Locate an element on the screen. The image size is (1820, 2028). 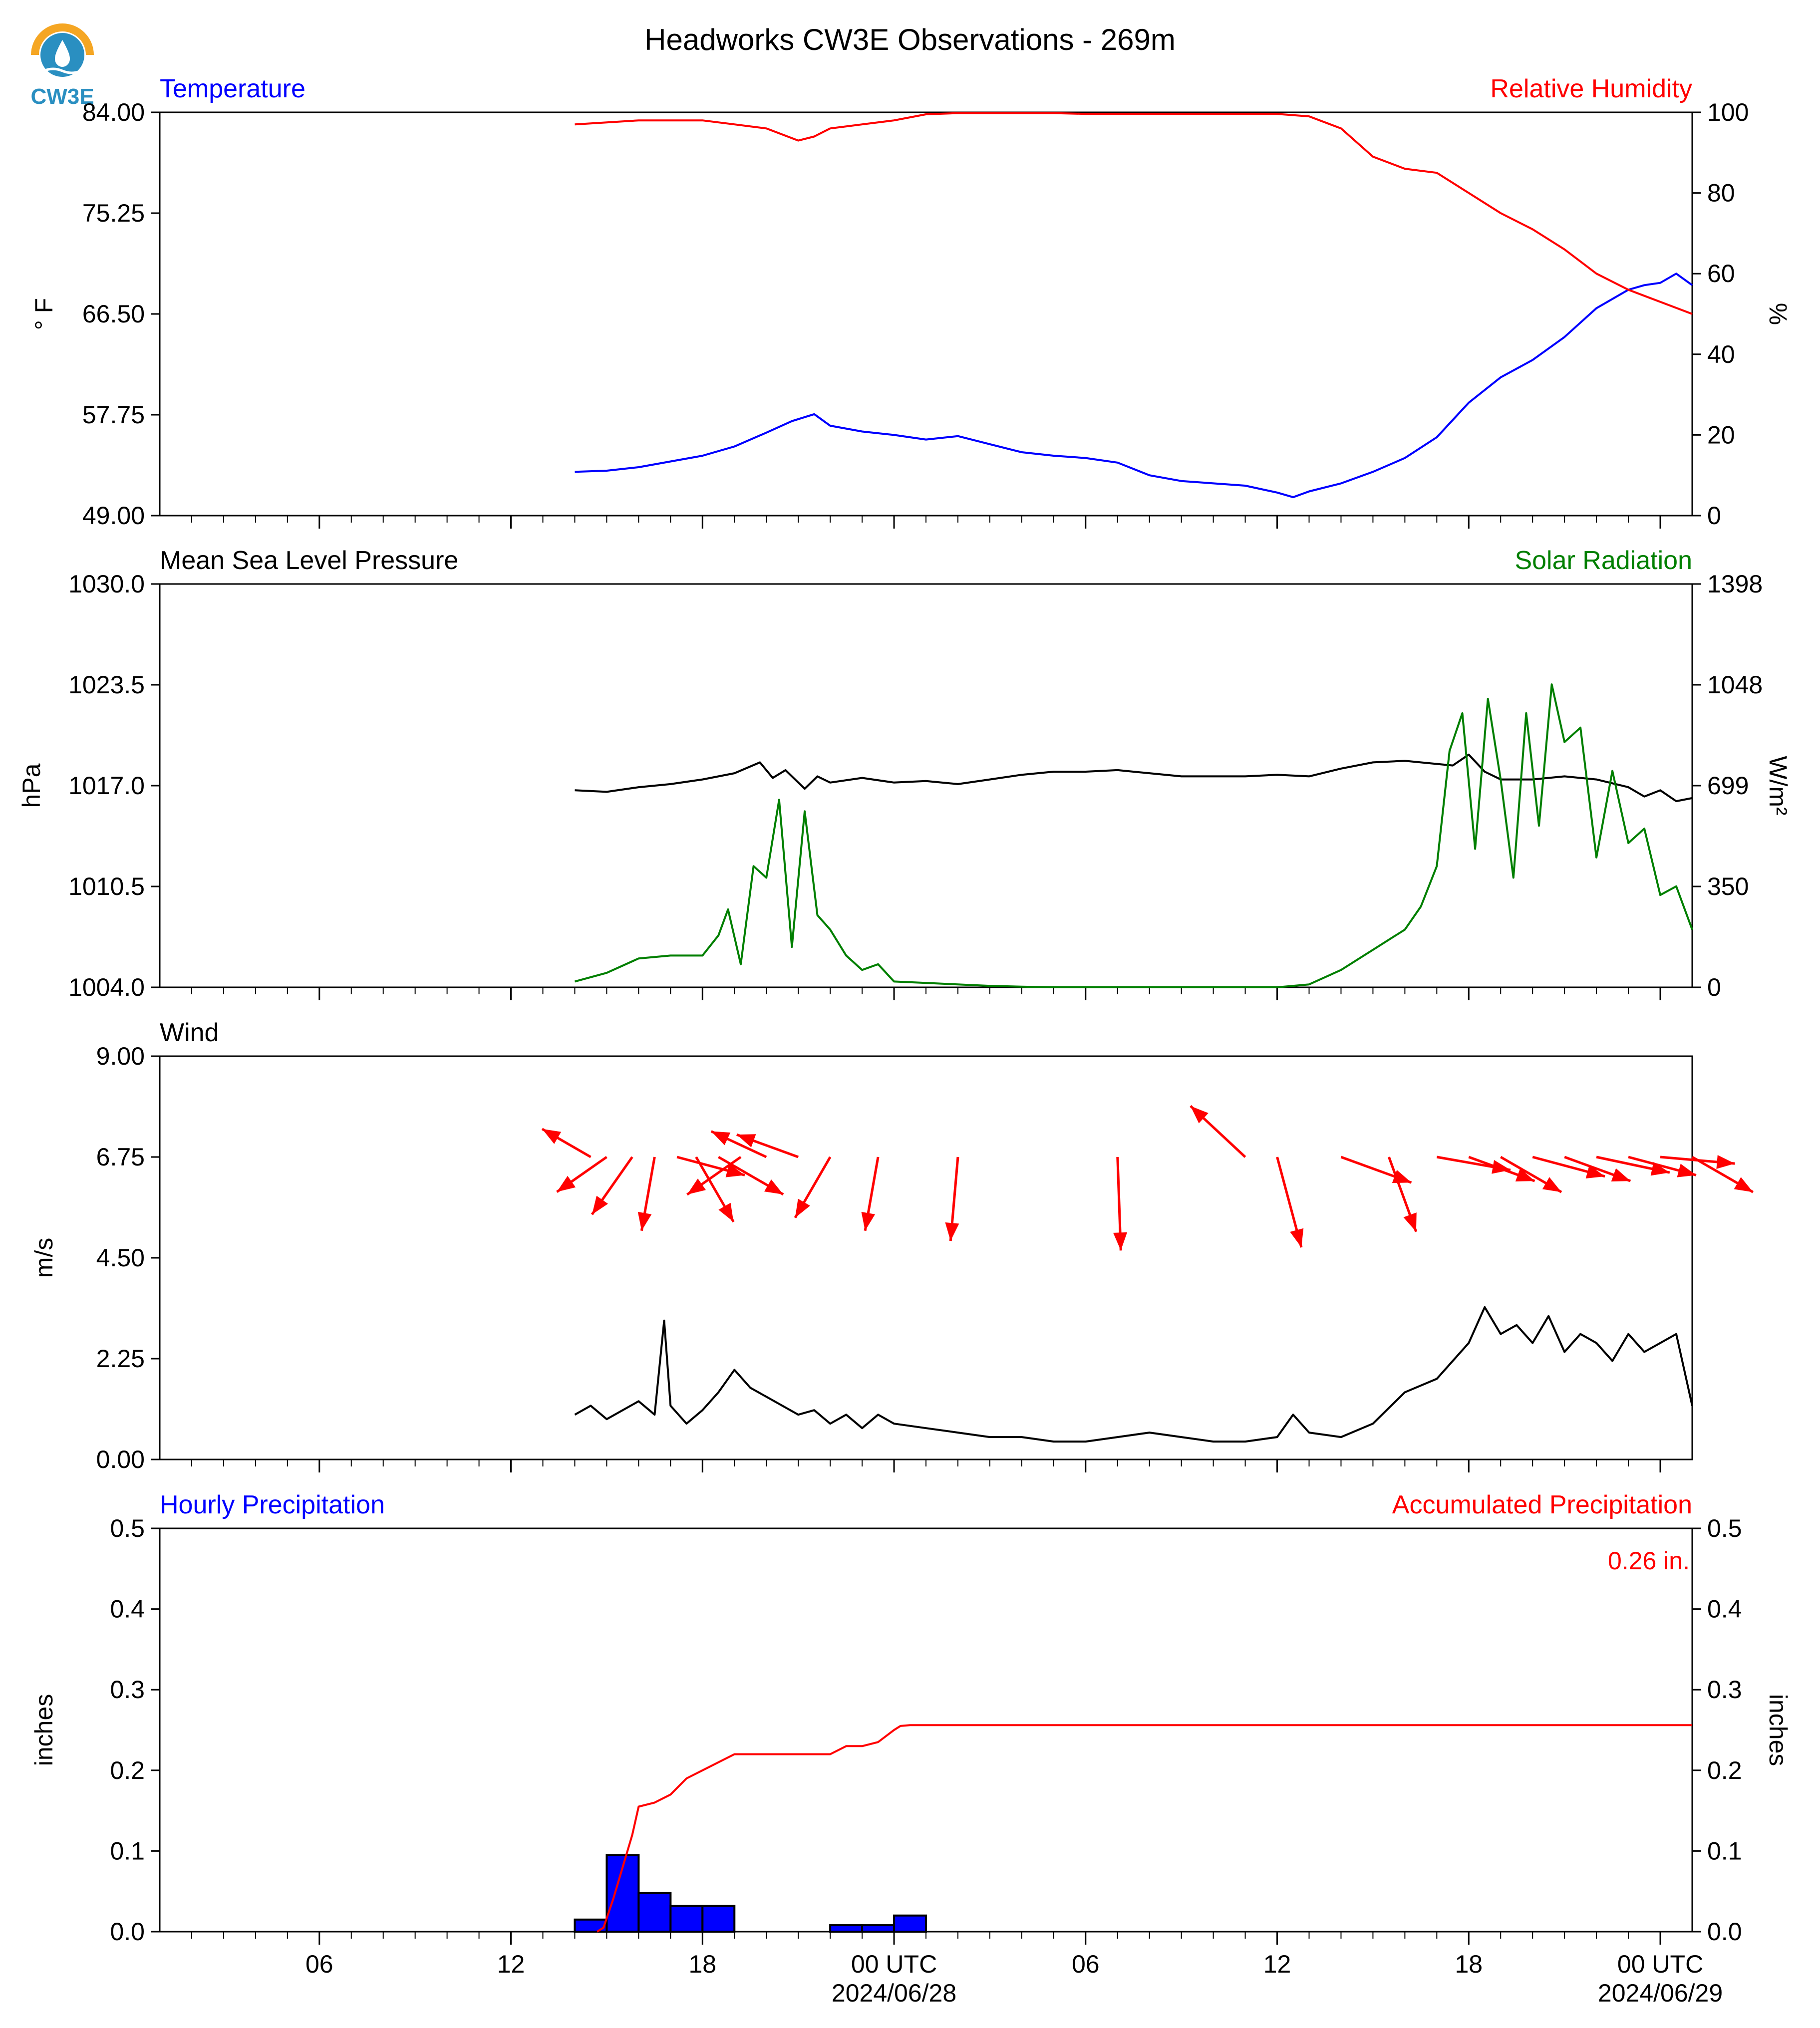
right-panel-title: Solar Radiation is located at coordinates (1603, 560).